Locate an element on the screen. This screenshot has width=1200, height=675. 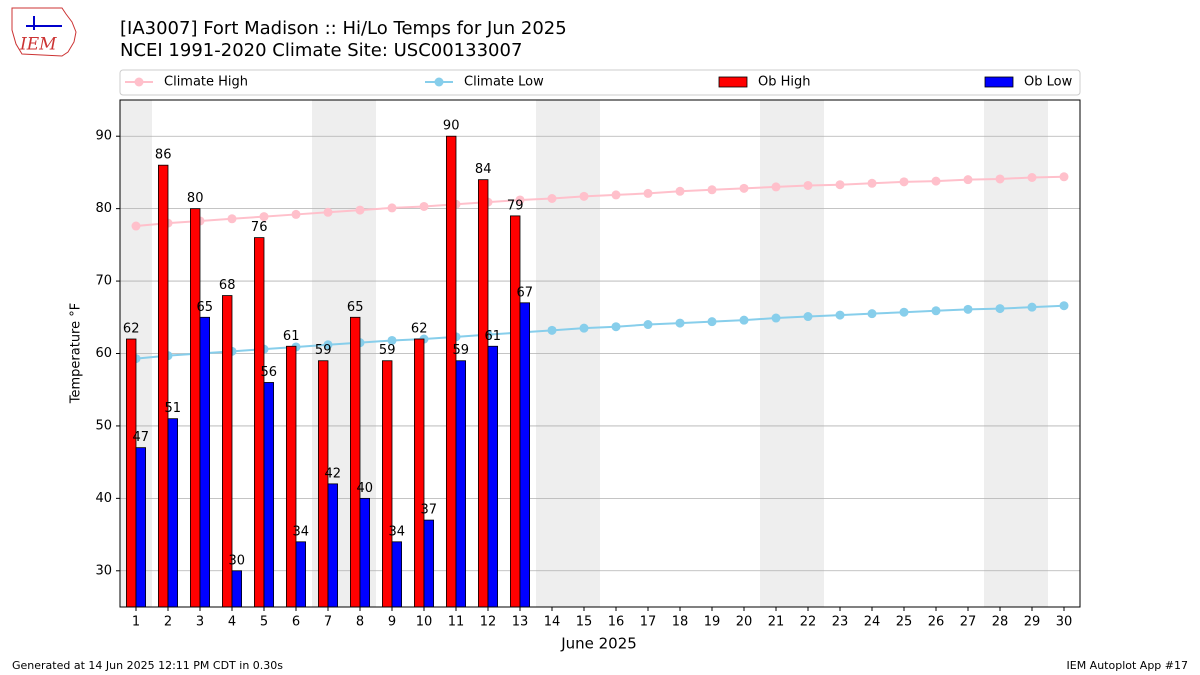
x-tick-label: 16 is located at coordinates (616, 622).